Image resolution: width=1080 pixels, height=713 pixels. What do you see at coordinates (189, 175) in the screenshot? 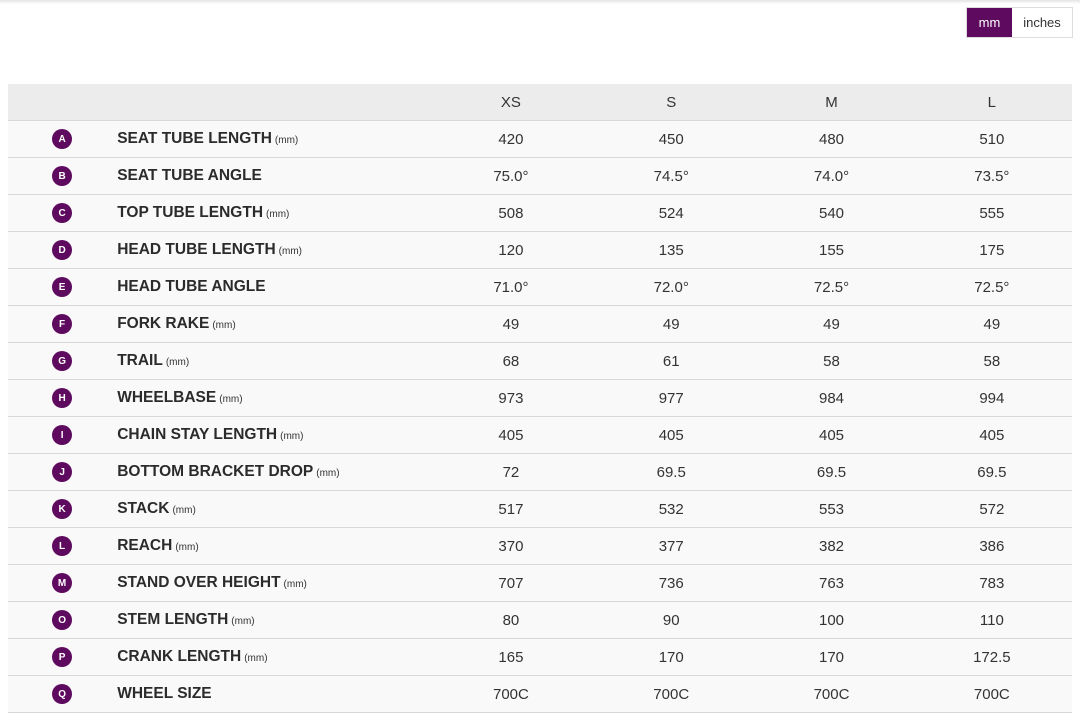
I see `measure-name: SEAT TUBE ANGLE` at bounding box center [189, 175].